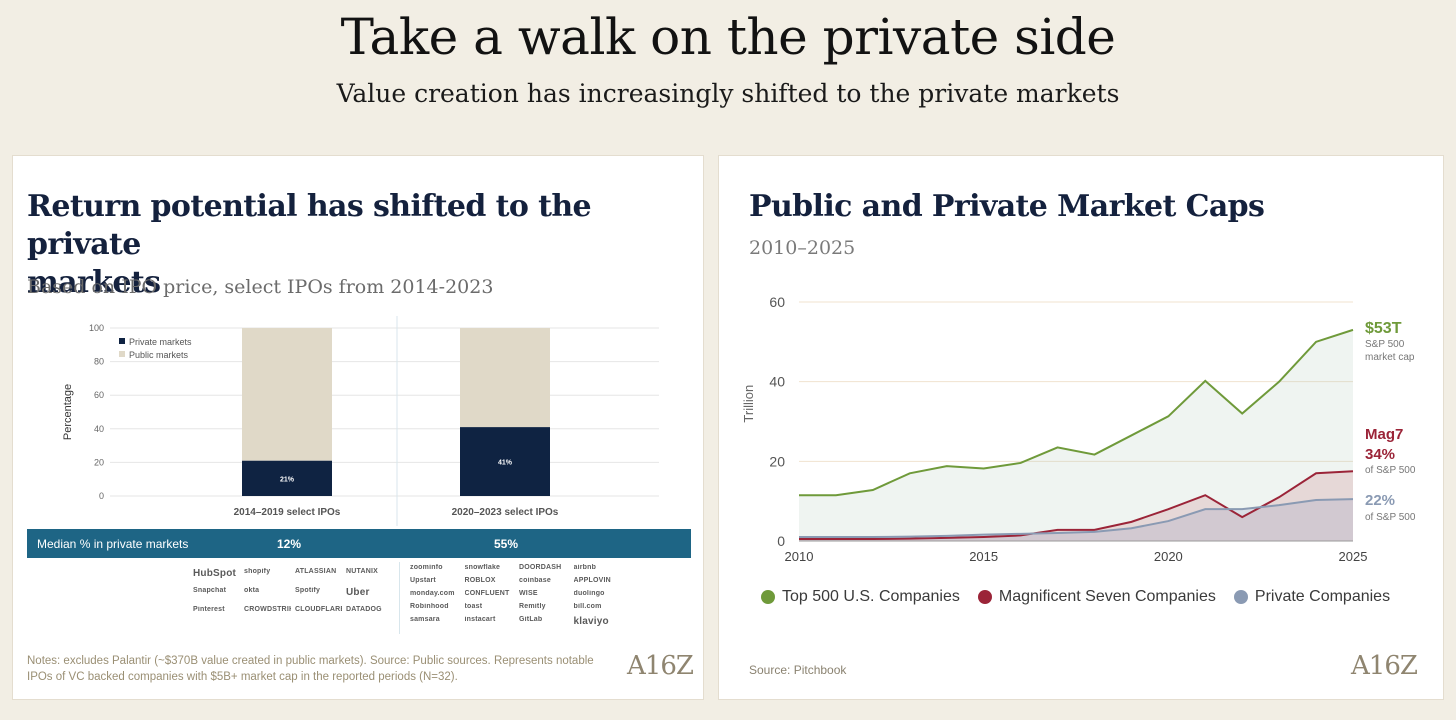 This screenshot has width=1456, height=720. What do you see at coordinates (308, 590) in the screenshot?
I see `company-logo: Spotify` at bounding box center [308, 590].